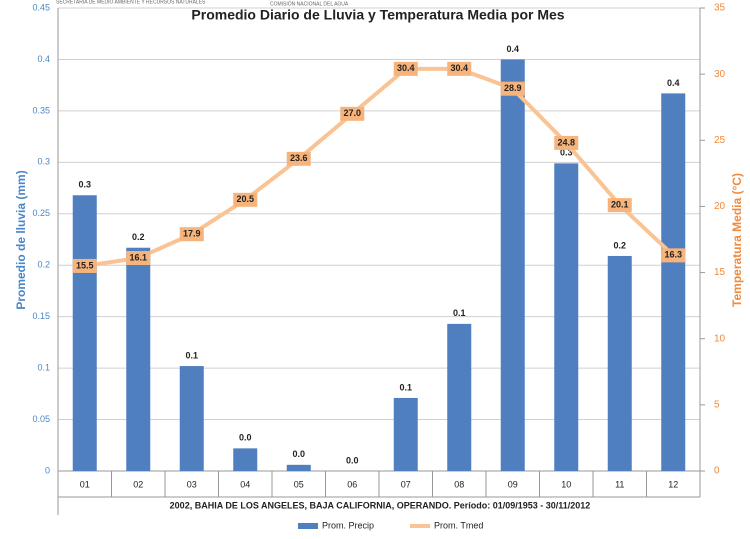  What do you see at coordinates (308, 526) in the screenshot?
I see `legend-swatch` at bounding box center [308, 526].